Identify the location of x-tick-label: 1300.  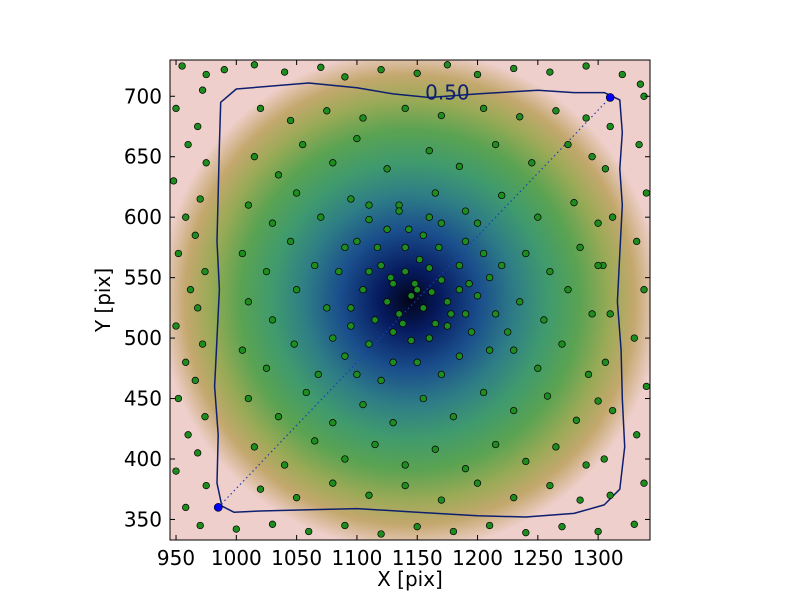
(598, 558).